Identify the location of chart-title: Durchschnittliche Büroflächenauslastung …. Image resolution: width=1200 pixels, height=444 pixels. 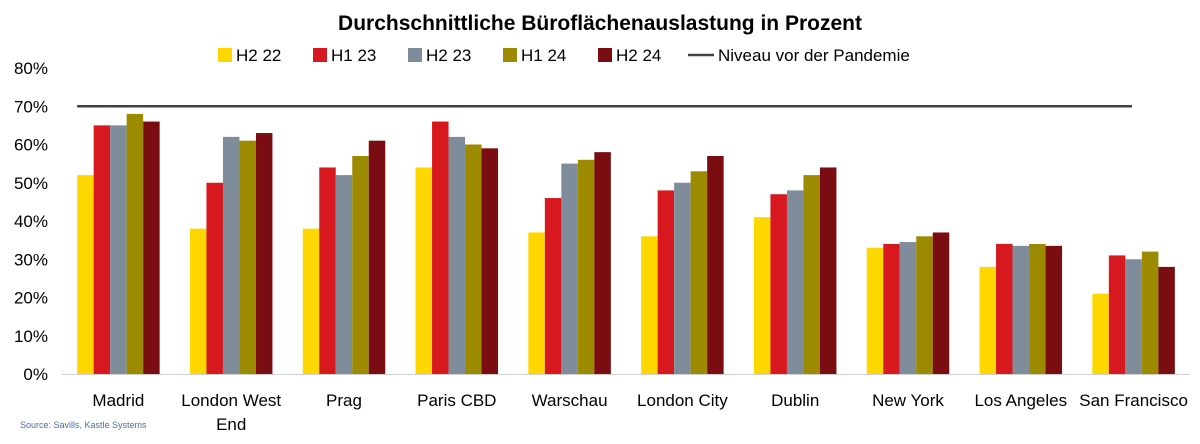
(600, 23).